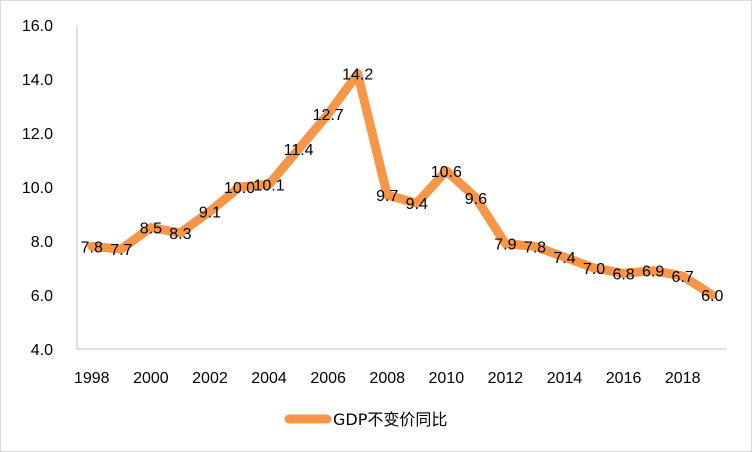 The height and width of the screenshot is (452, 752). Describe the element at coordinates (42, 296) in the screenshot. I see `y-tick-label: 6.0` at that location.